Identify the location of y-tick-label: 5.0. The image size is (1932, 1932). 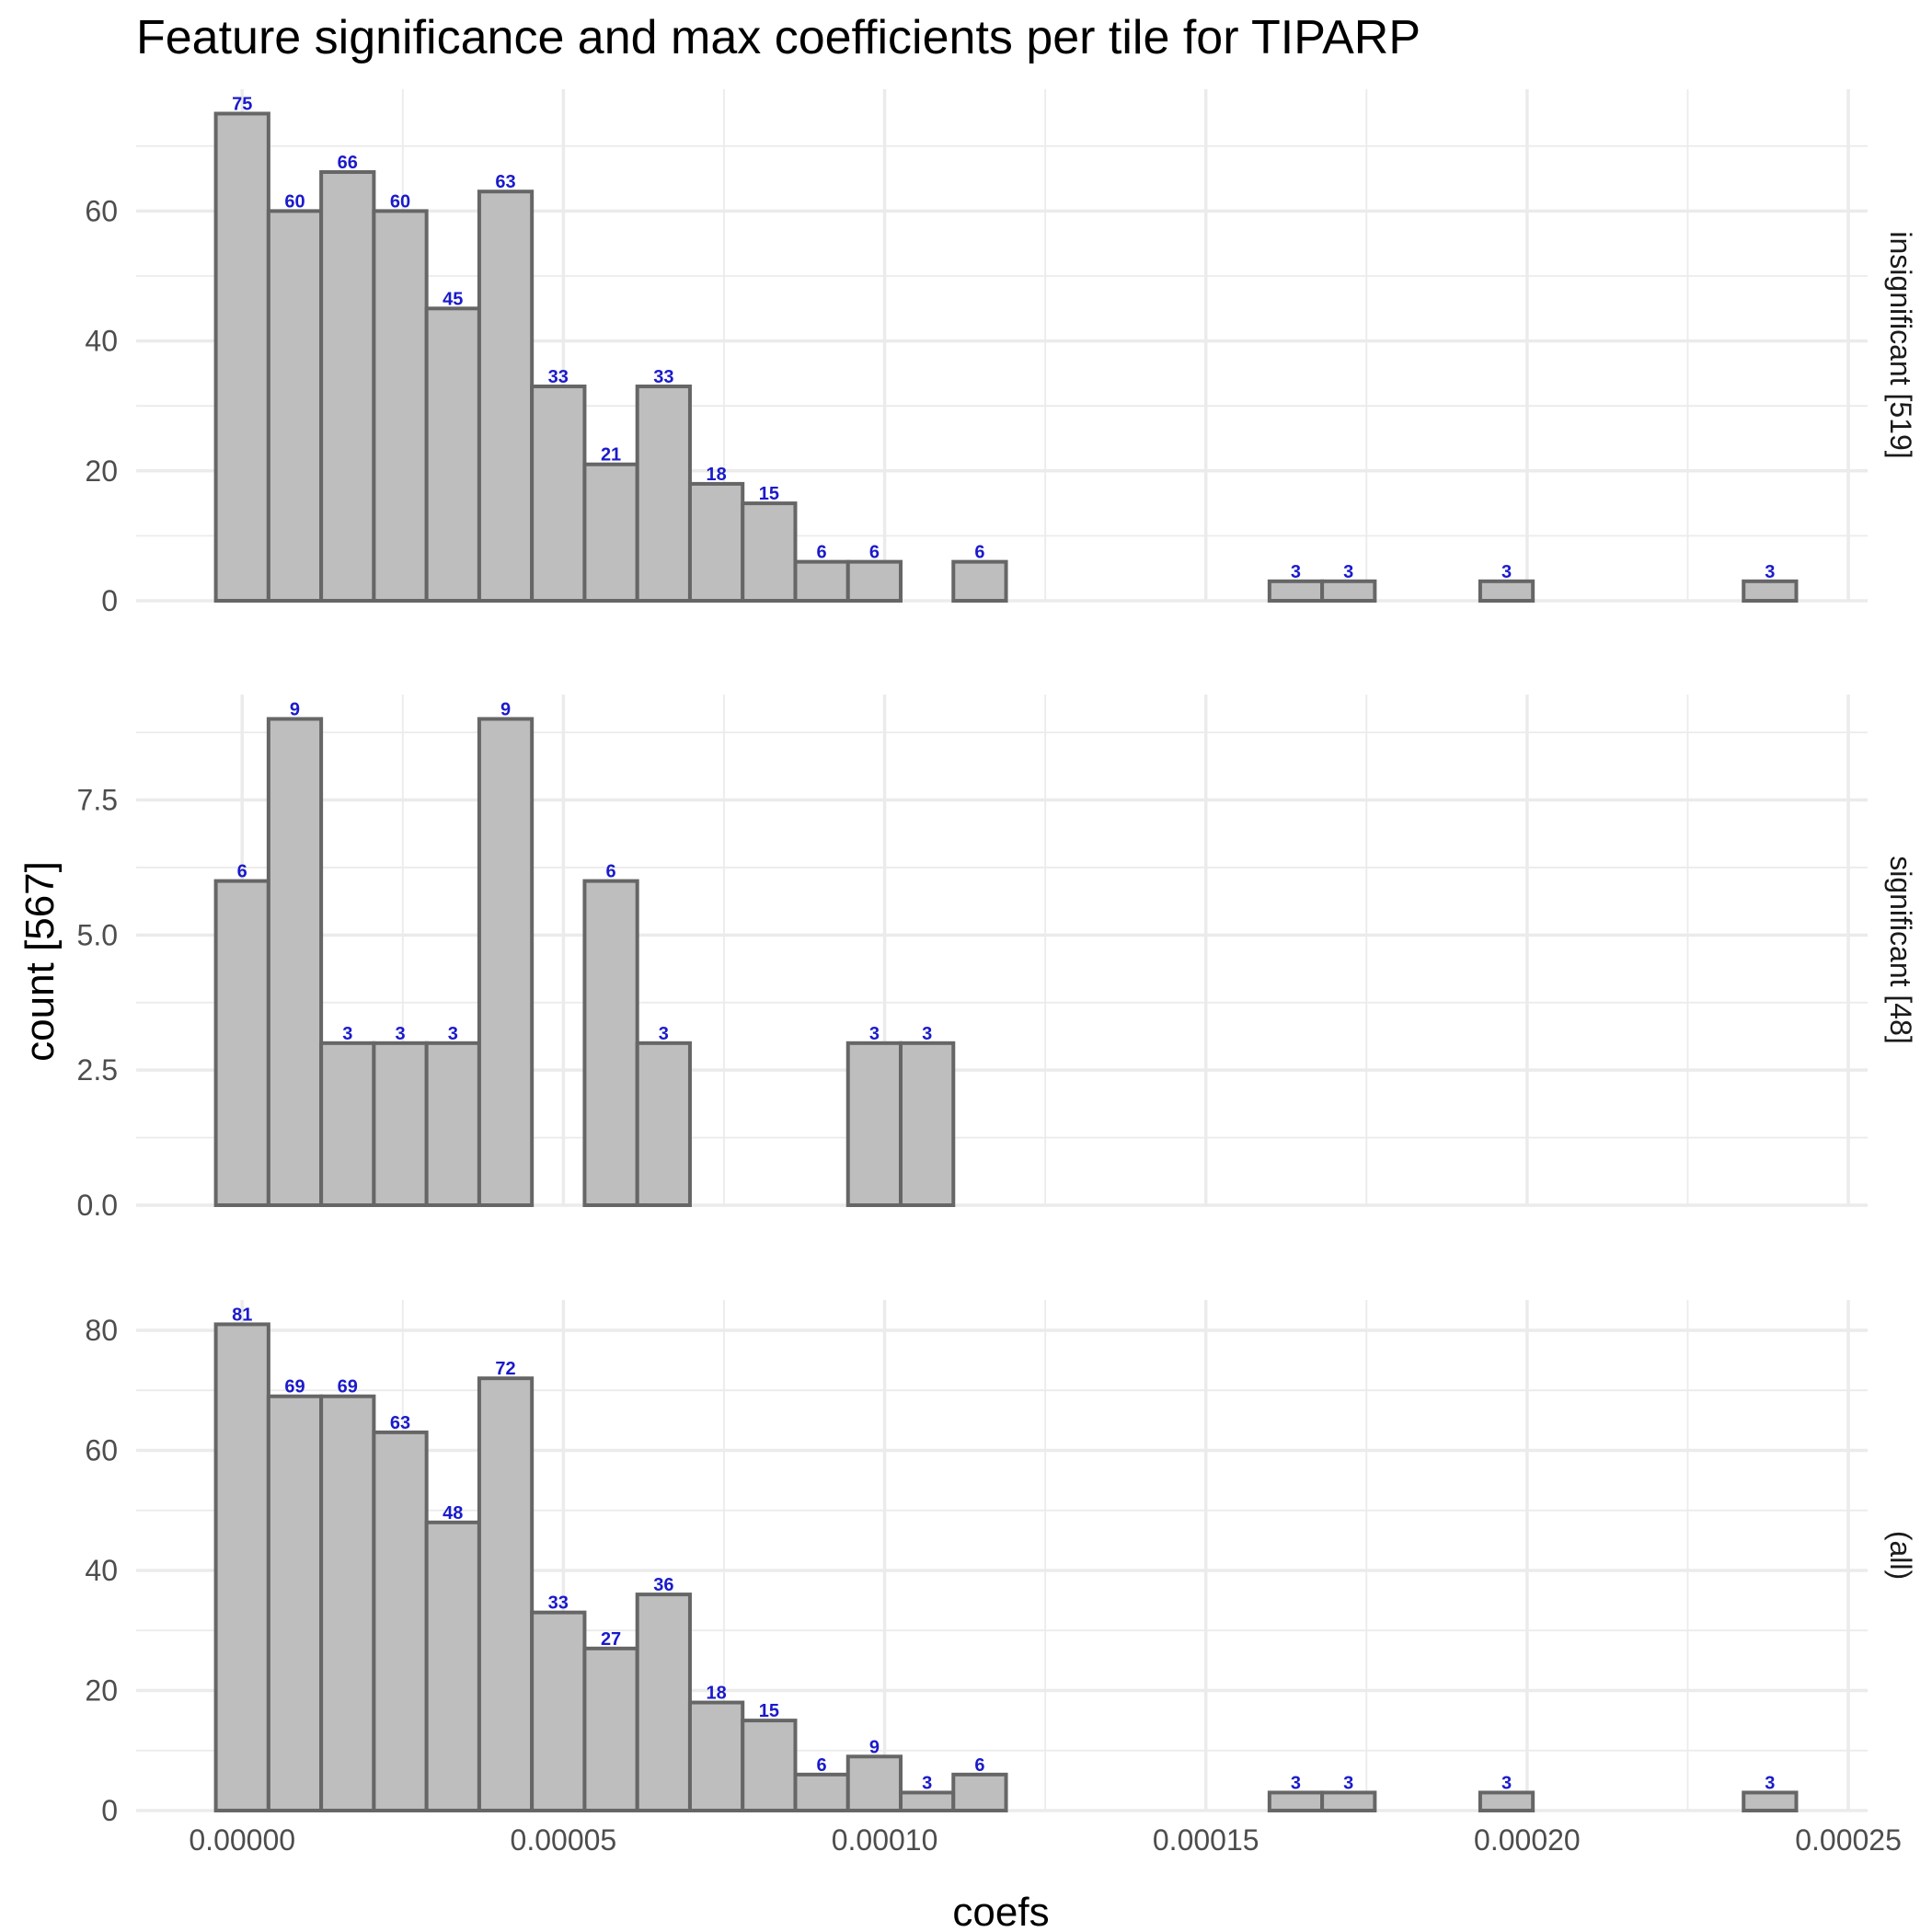
(97, 934).